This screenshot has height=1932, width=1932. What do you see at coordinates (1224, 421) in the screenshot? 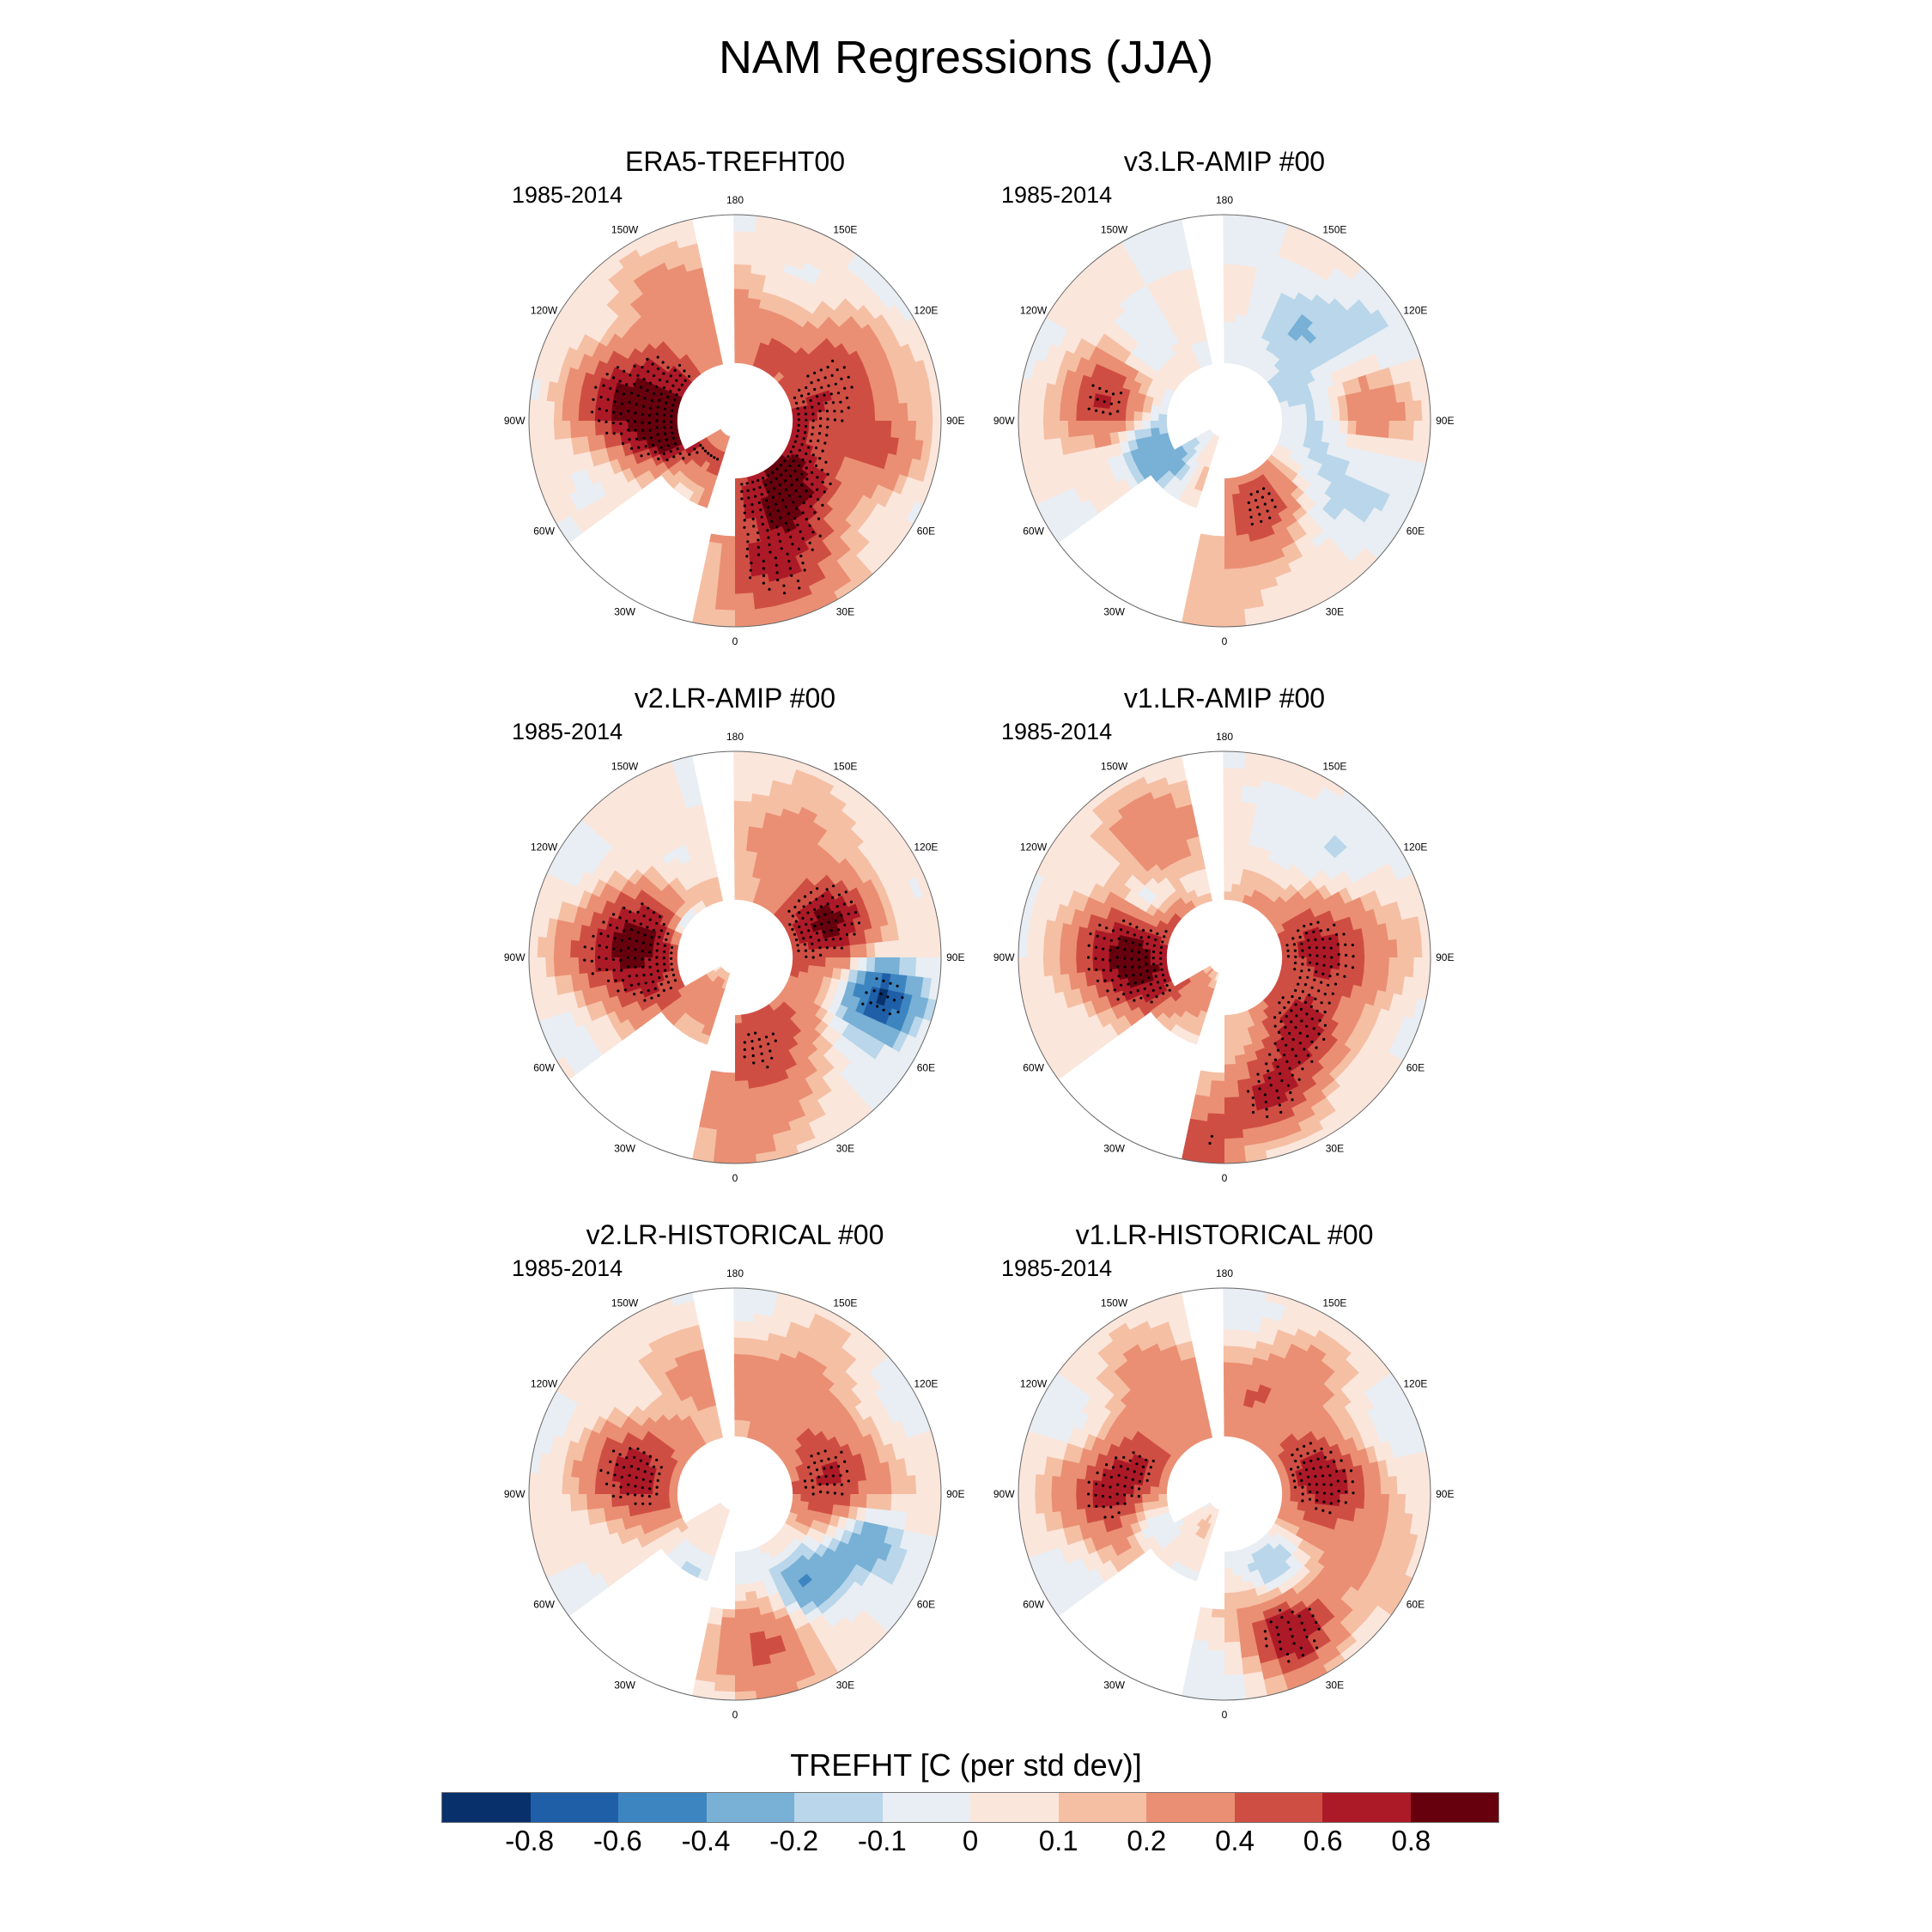
I see `anomaly-field` at bounding box center [1224, 421].